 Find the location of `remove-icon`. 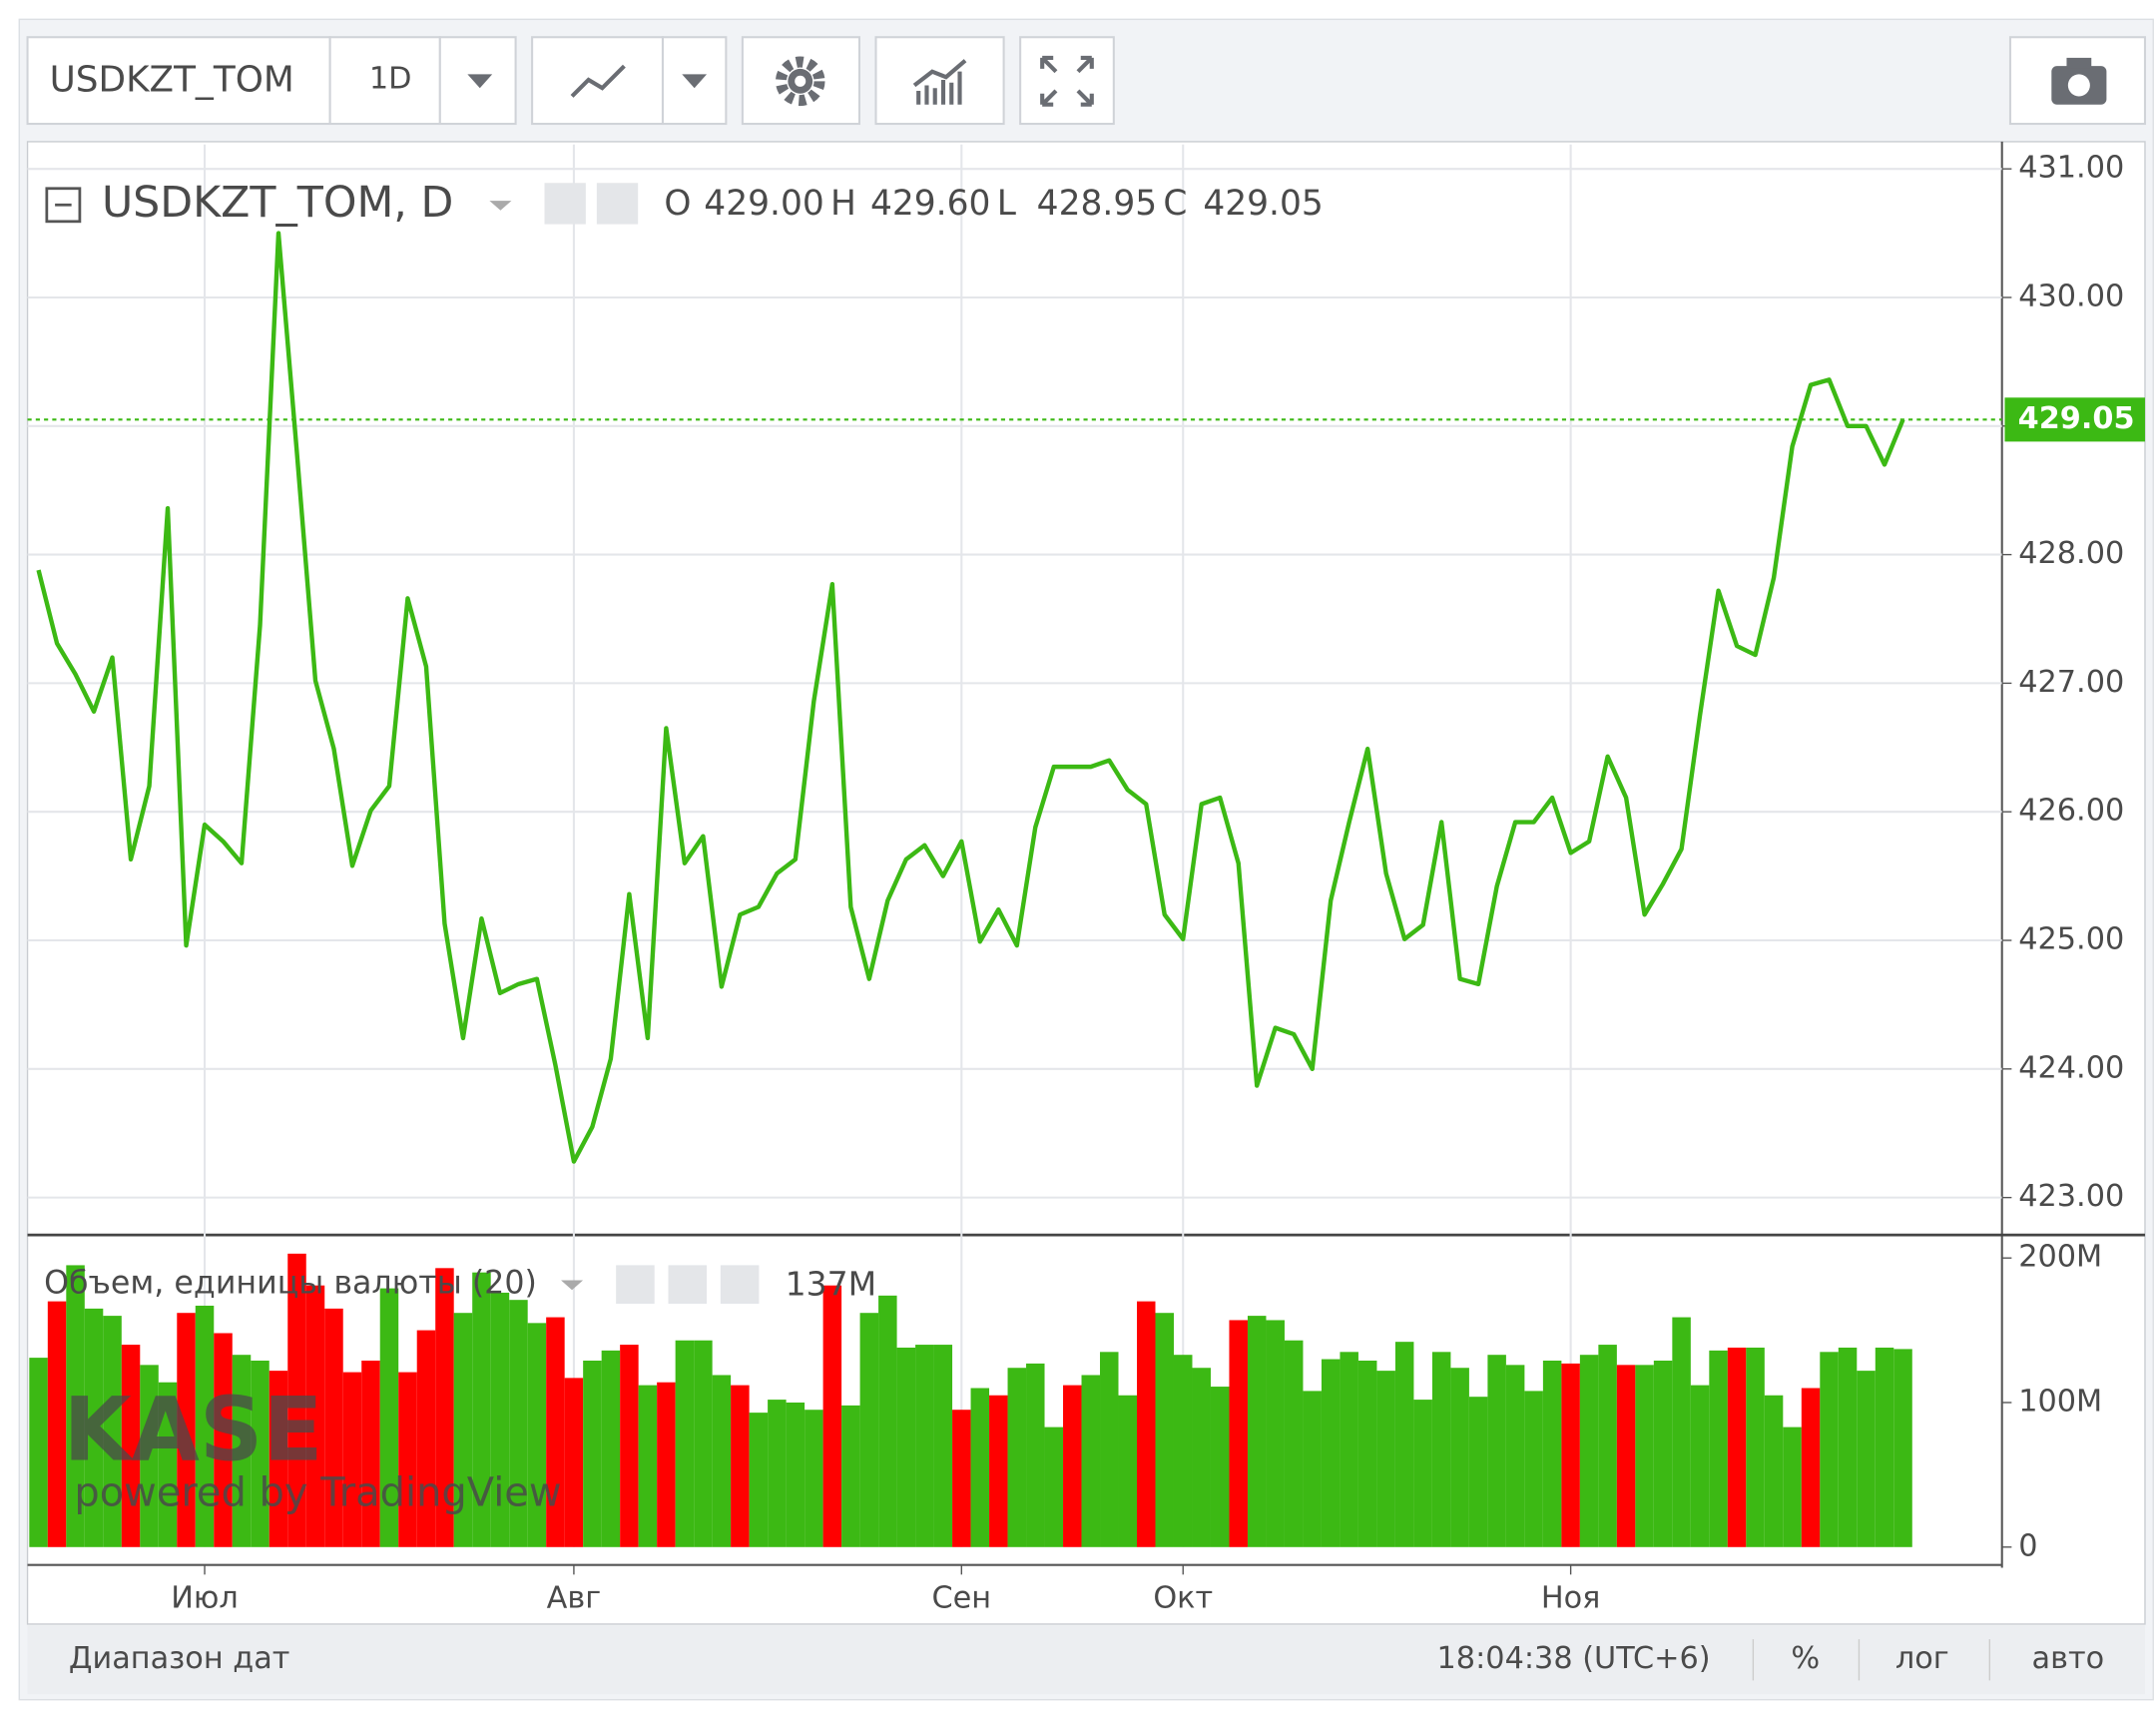

remove-icon is located at coordinates (740, 1284).